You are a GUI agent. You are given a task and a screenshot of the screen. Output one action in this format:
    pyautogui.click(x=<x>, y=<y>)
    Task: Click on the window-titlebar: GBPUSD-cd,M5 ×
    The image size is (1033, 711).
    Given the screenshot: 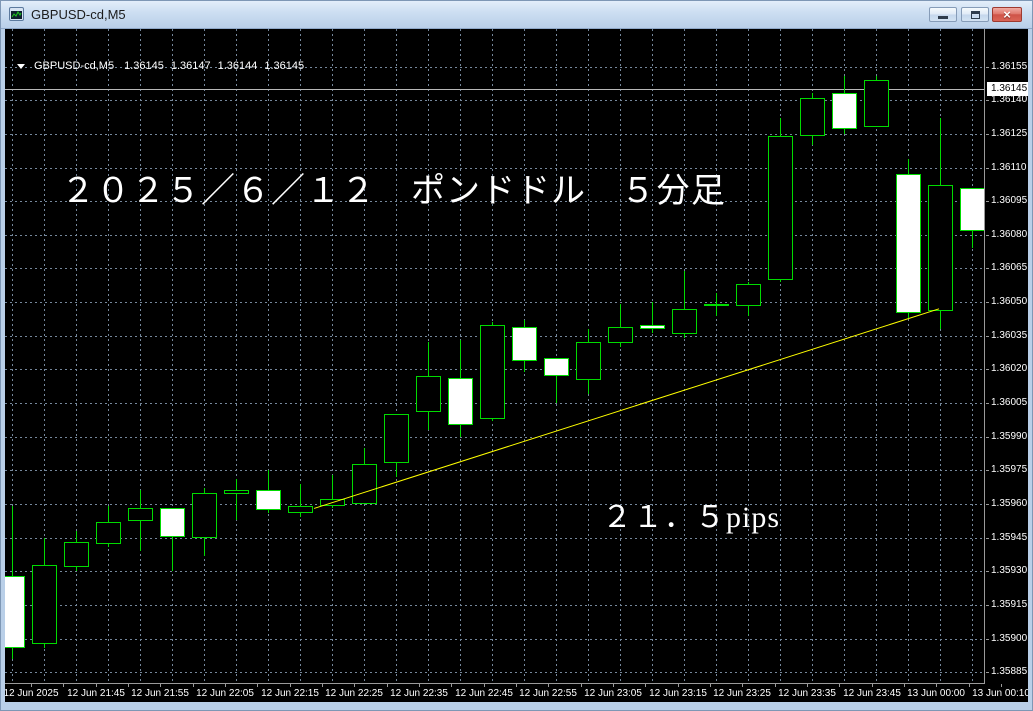 What is the action you would take?
    pyautogui.click(x=516, y=15)
    